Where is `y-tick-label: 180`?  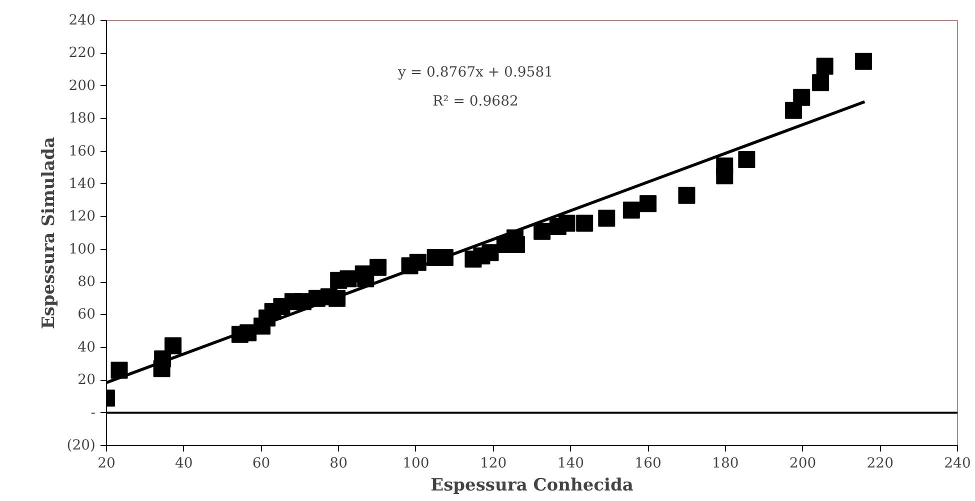
y-tick-label: 180 is located at coordinates (82, 118).